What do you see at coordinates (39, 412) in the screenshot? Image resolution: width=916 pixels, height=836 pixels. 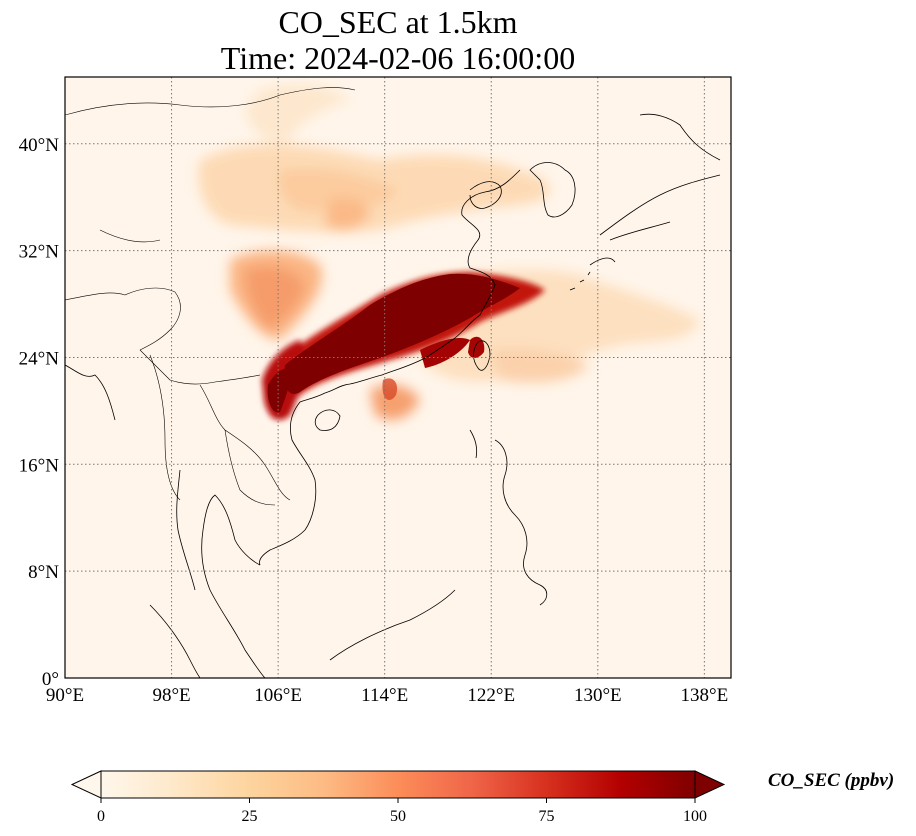 I see `latitude-tick-labels: 0° 8°N 16°N 24°N 32°N 40°N` at bounding box center [39, 412].